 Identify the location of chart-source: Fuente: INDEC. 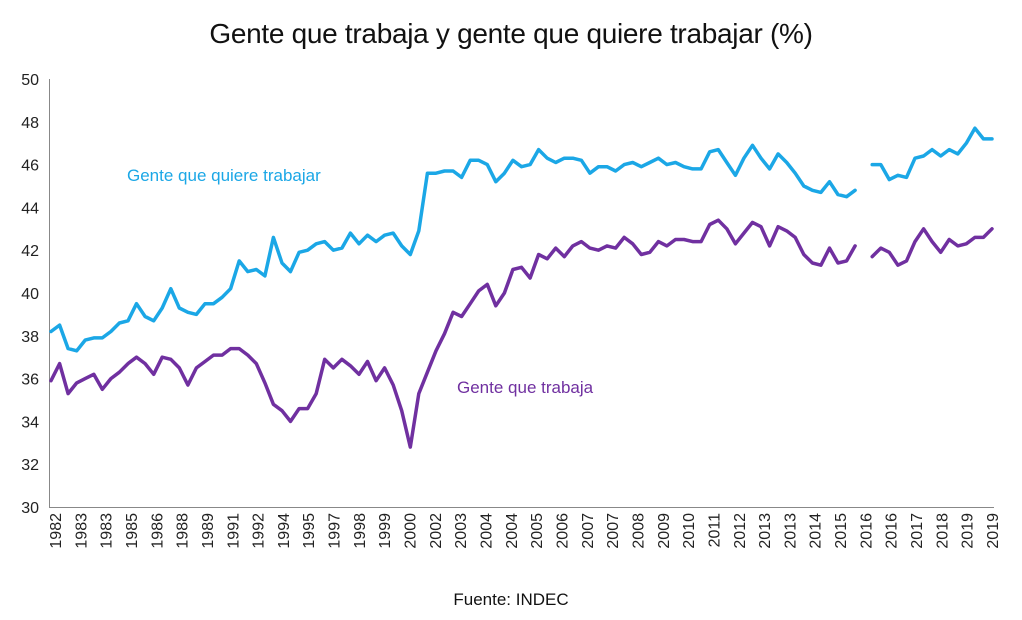
(511, 599).